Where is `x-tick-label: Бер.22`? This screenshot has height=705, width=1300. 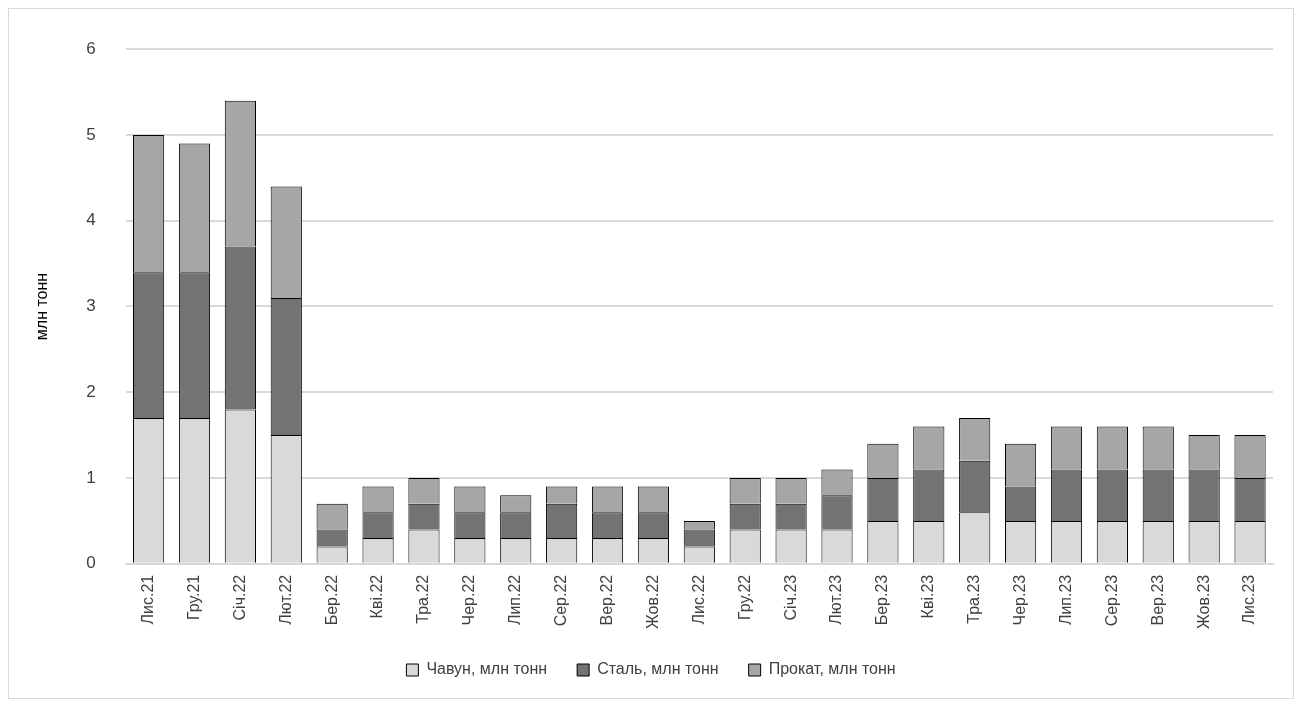 x-tick-label: Бер.22 is located at coordinates (331, 600).